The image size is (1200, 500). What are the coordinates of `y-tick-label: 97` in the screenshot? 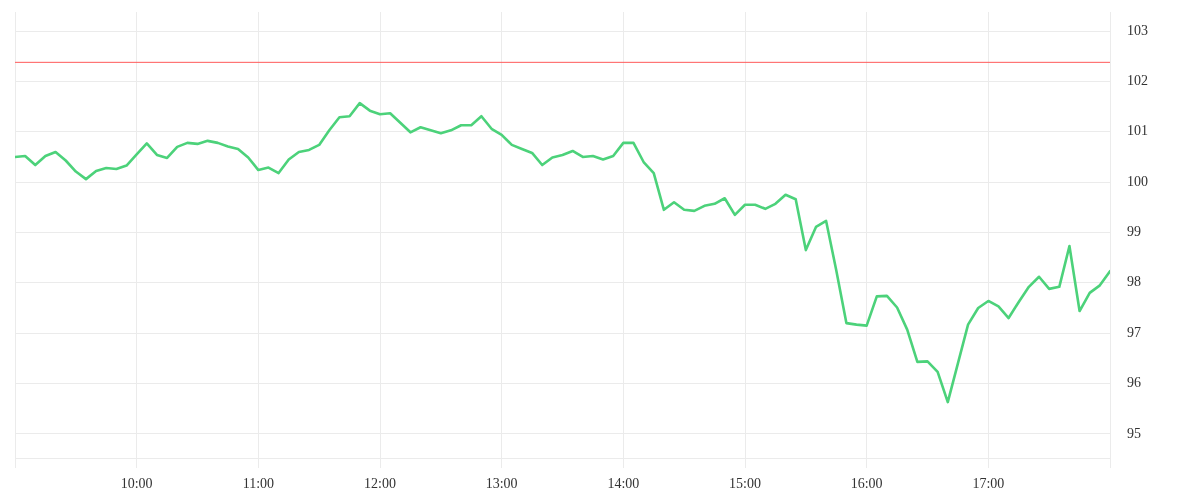 It's located at (1134, 332).